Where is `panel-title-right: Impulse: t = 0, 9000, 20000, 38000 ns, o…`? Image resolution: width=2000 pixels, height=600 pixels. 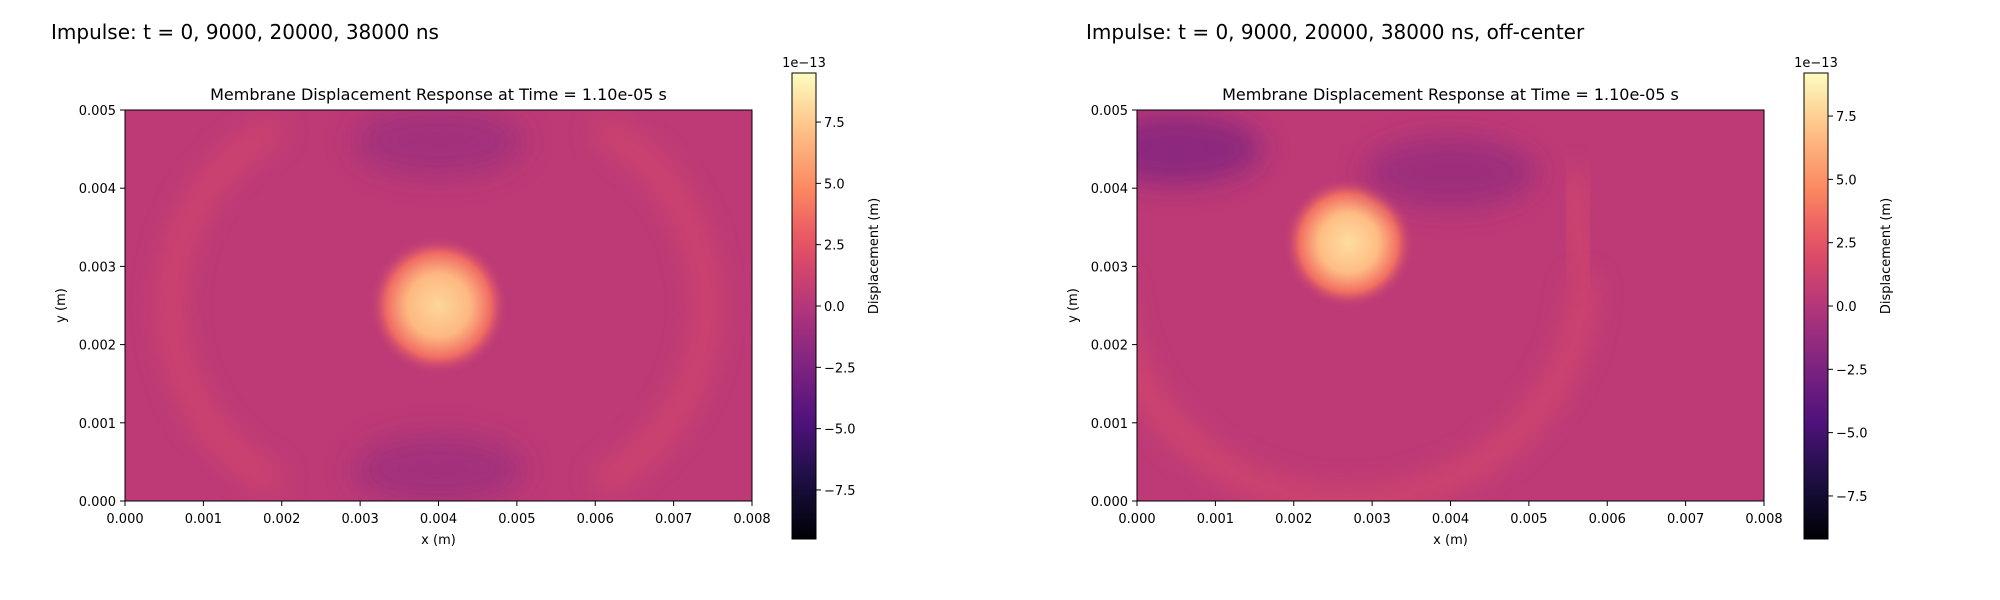
panel-title-right: Impulse: t = 0, 9000, 20000, 38000 ns, o… is located at coordinates (1335, 32).